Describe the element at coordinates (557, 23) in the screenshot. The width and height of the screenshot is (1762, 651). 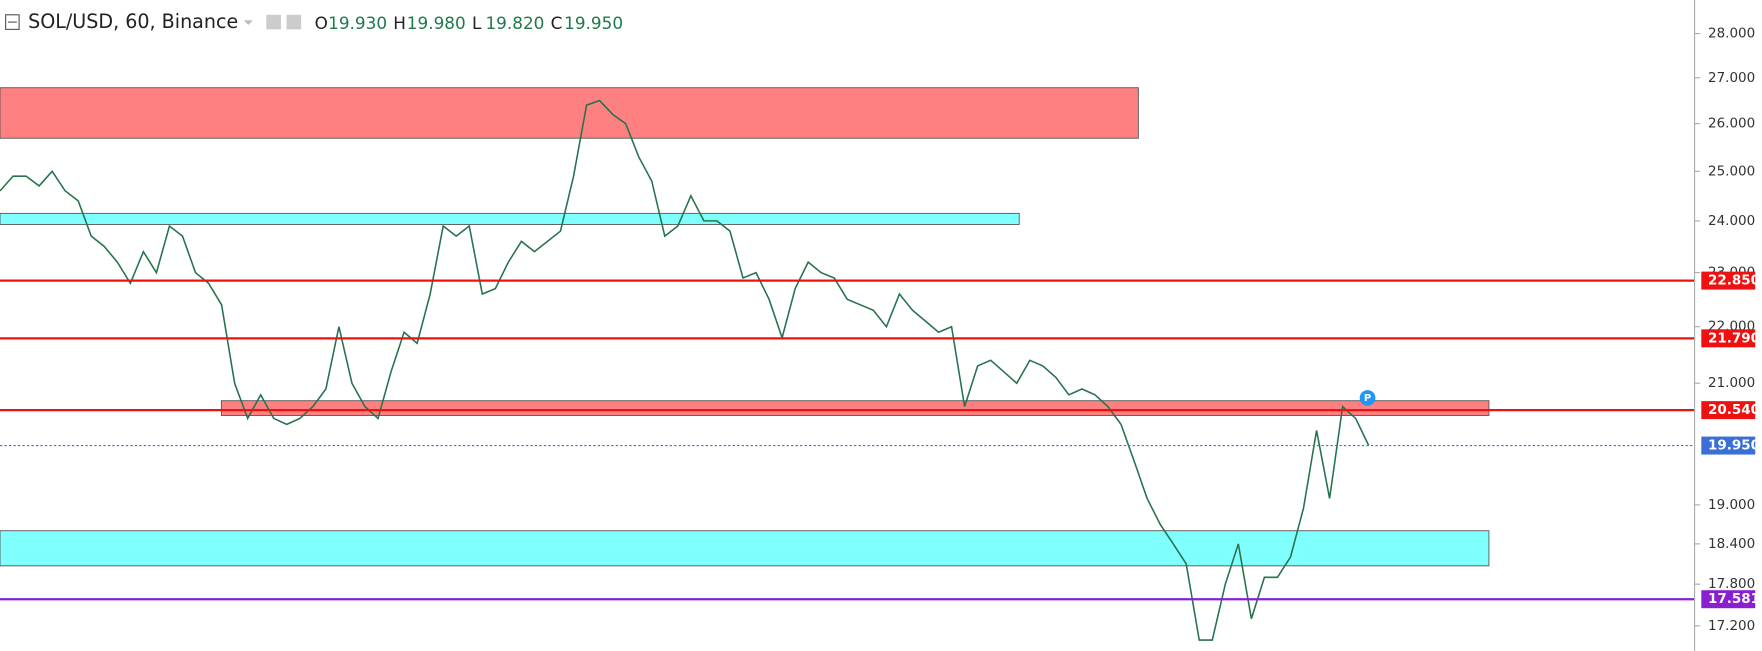
I see `ohlc-key: C` at that location.